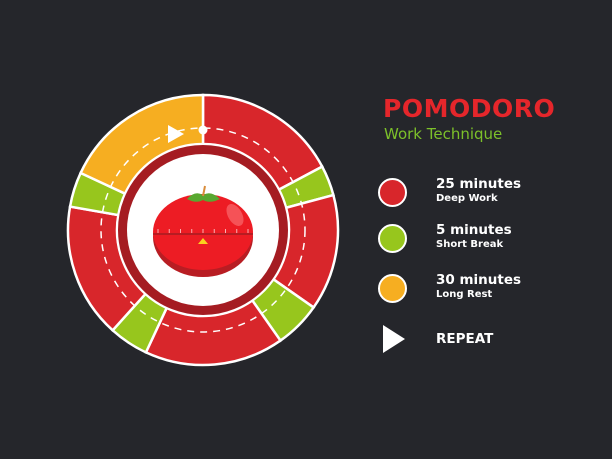 This screenshot has height=459, width=612. What do you see at coordinates (479, 280) in the screenshot?
I see `legend-duration: 30 minutes` at bounding box center [479, 280].